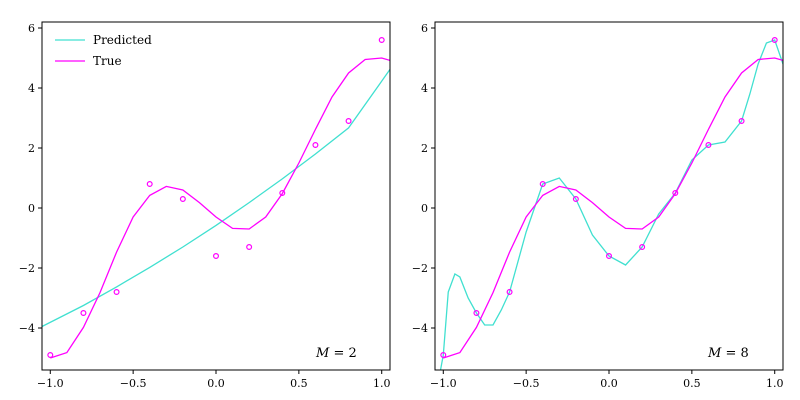 The image size is (800, 400). What do you see at coordinates (728, 353) in the screenshot?
I see `annotation-right: M = 8` at bounding box center [728, 353].